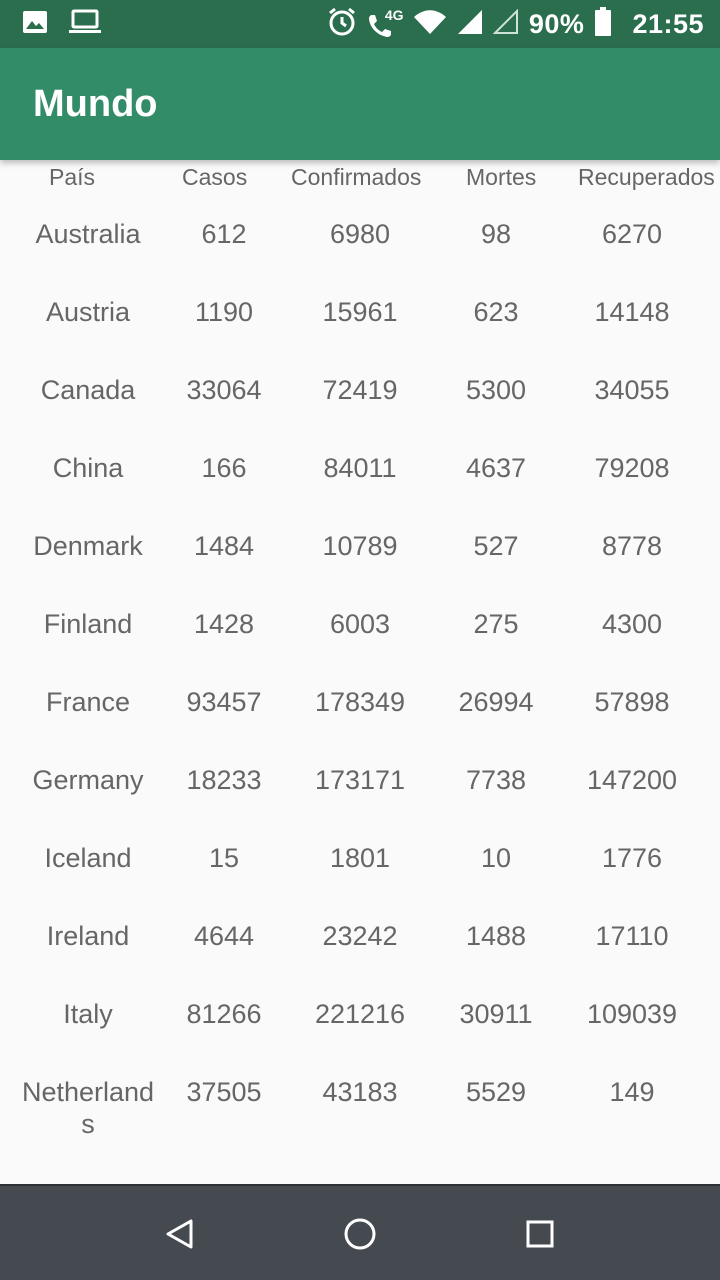 This screenshot has height=1280, width=720. I want to click on network-type-label: 4G, so click(394, 15).